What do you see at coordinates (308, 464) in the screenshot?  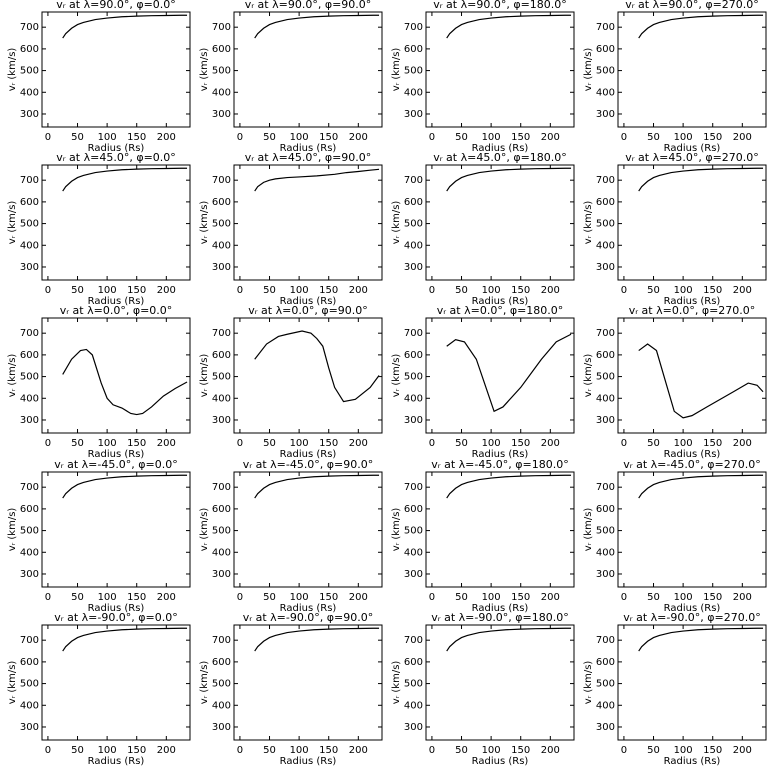 I see `panel-title: vᵣ at λ=-45.0°, φ=90.0°` at bounding box center [308, 464].